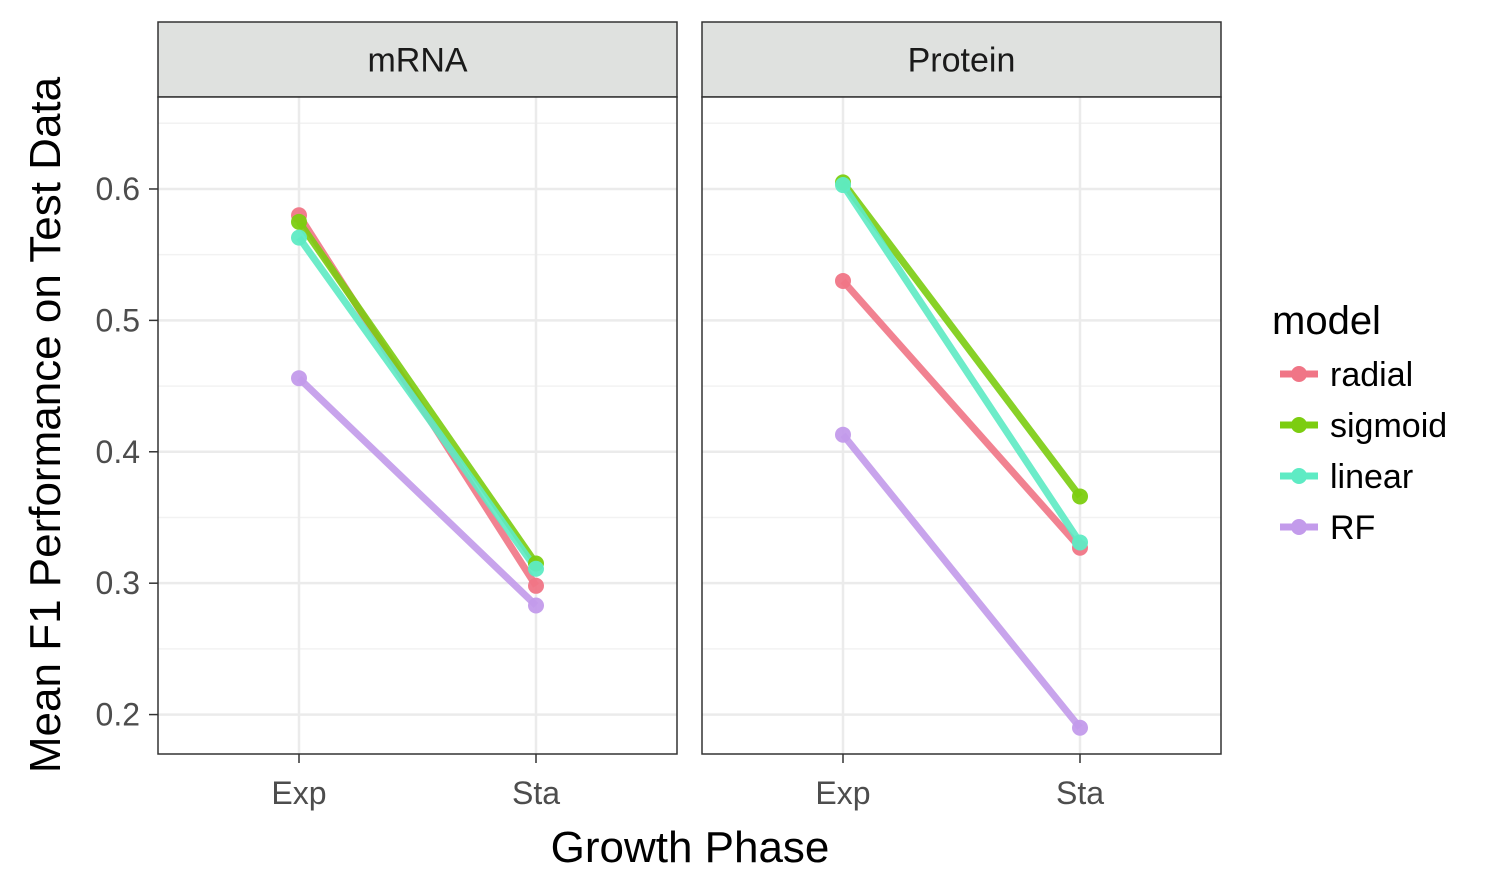 This screenshot has width=1501, height=887. What do you see at coordinates (1371, 477) in the screenshot?
I see `legend-label-linear: linear` at bounding box center [1371, 477].